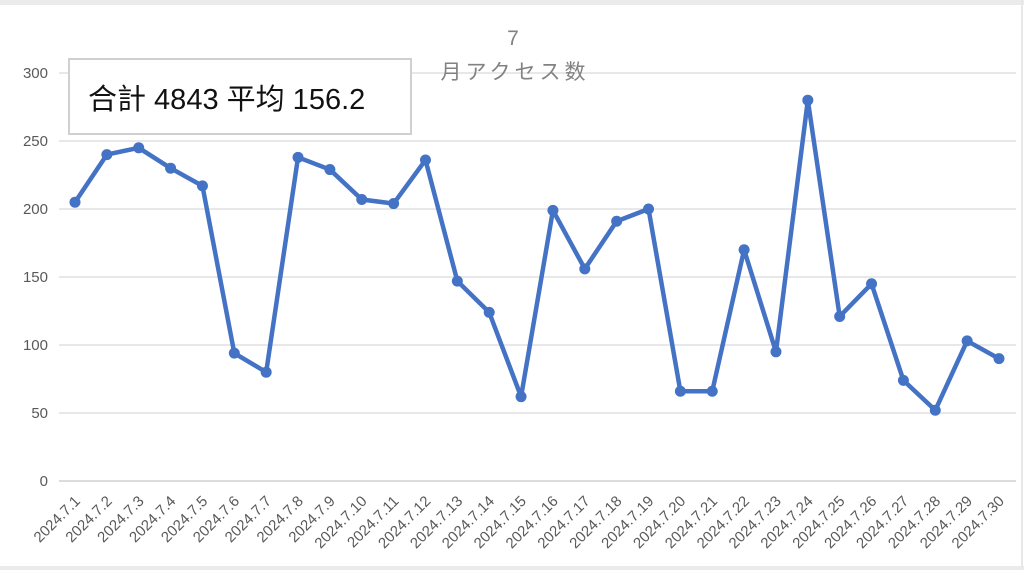  I want to click on y-axis-tick-label: 300, so click(35, 73).